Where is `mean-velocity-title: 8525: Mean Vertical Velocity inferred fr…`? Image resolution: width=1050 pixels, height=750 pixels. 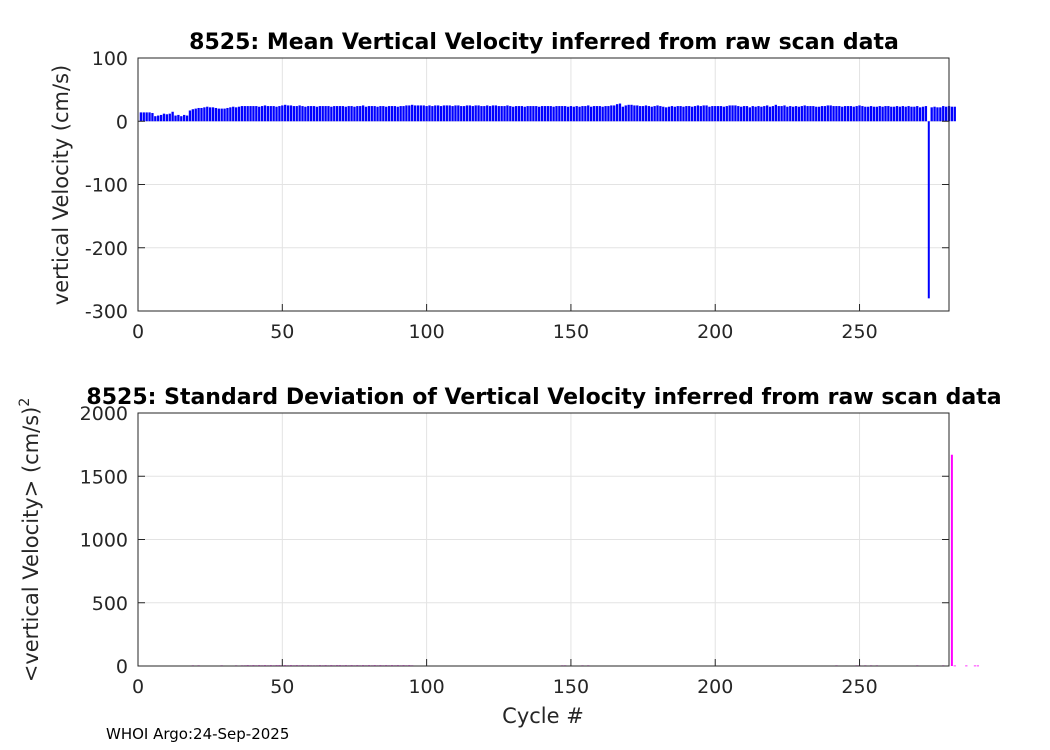
mean-velocity-title: 8525: Mean Vertical Velocity inferred fr… is located at coordinates (544, 42).